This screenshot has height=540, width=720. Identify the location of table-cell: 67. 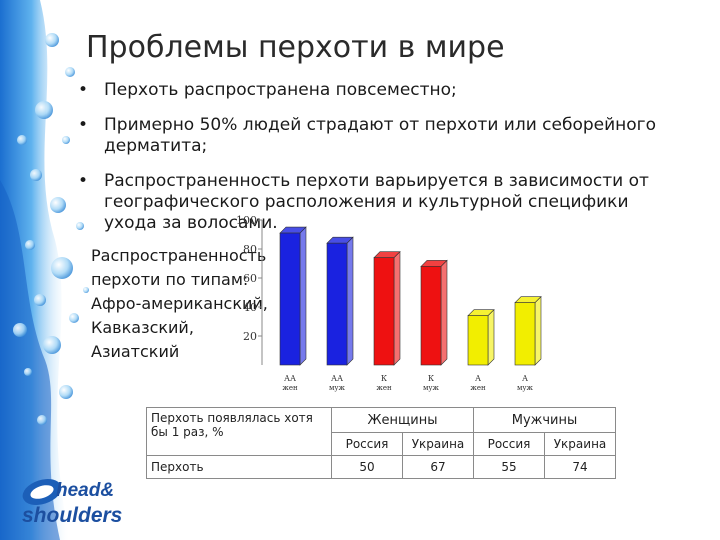
(438, 467).